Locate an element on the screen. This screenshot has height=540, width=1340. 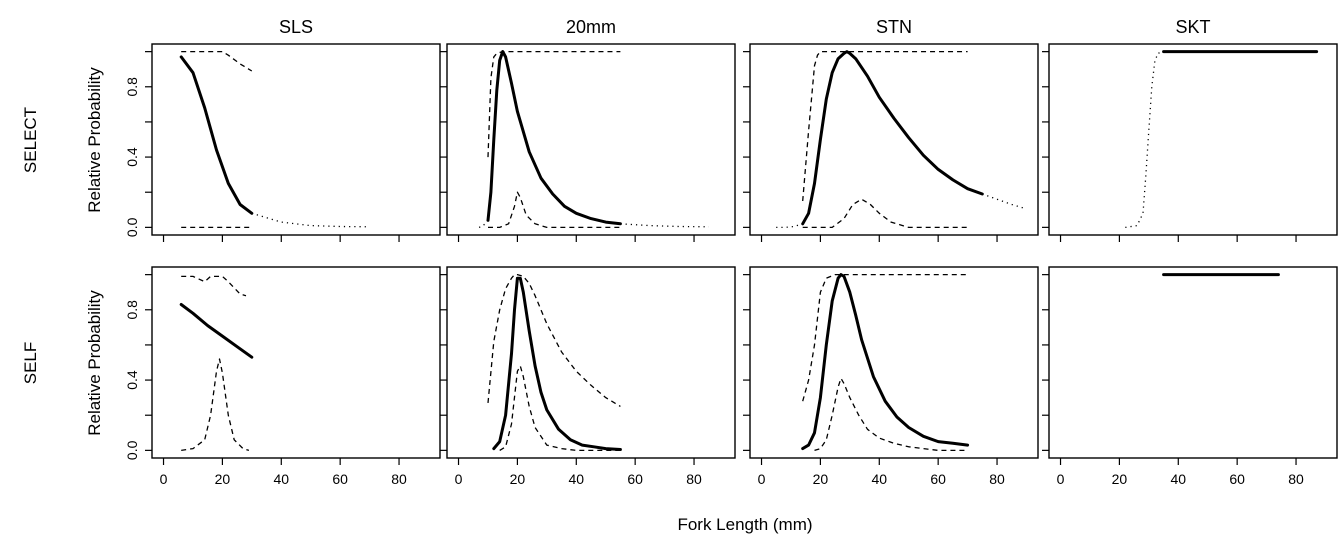
panel-select-skt is located at coordinates (1190, 142).